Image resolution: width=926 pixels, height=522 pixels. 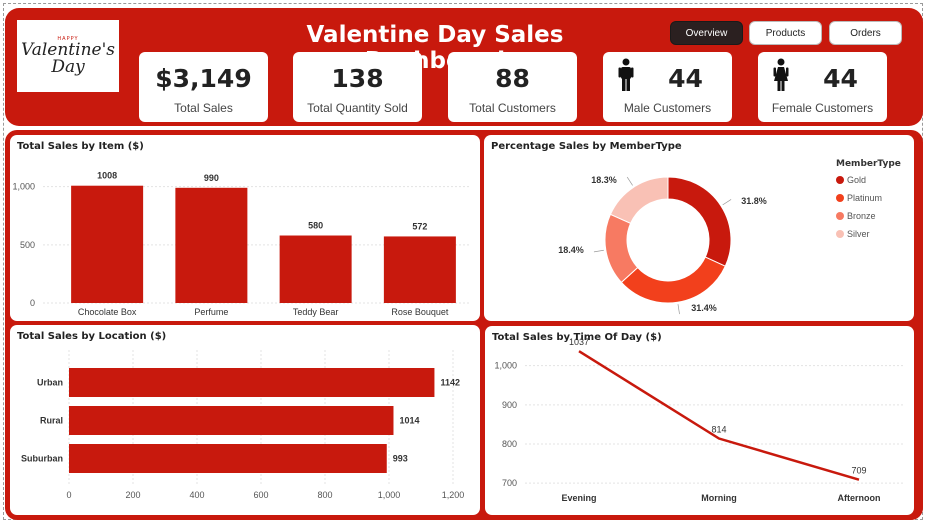 What do you see at coordinates (260, 495) in the screenshot?
I see `x-tick-label: 600` at bounding box center [260, 495].